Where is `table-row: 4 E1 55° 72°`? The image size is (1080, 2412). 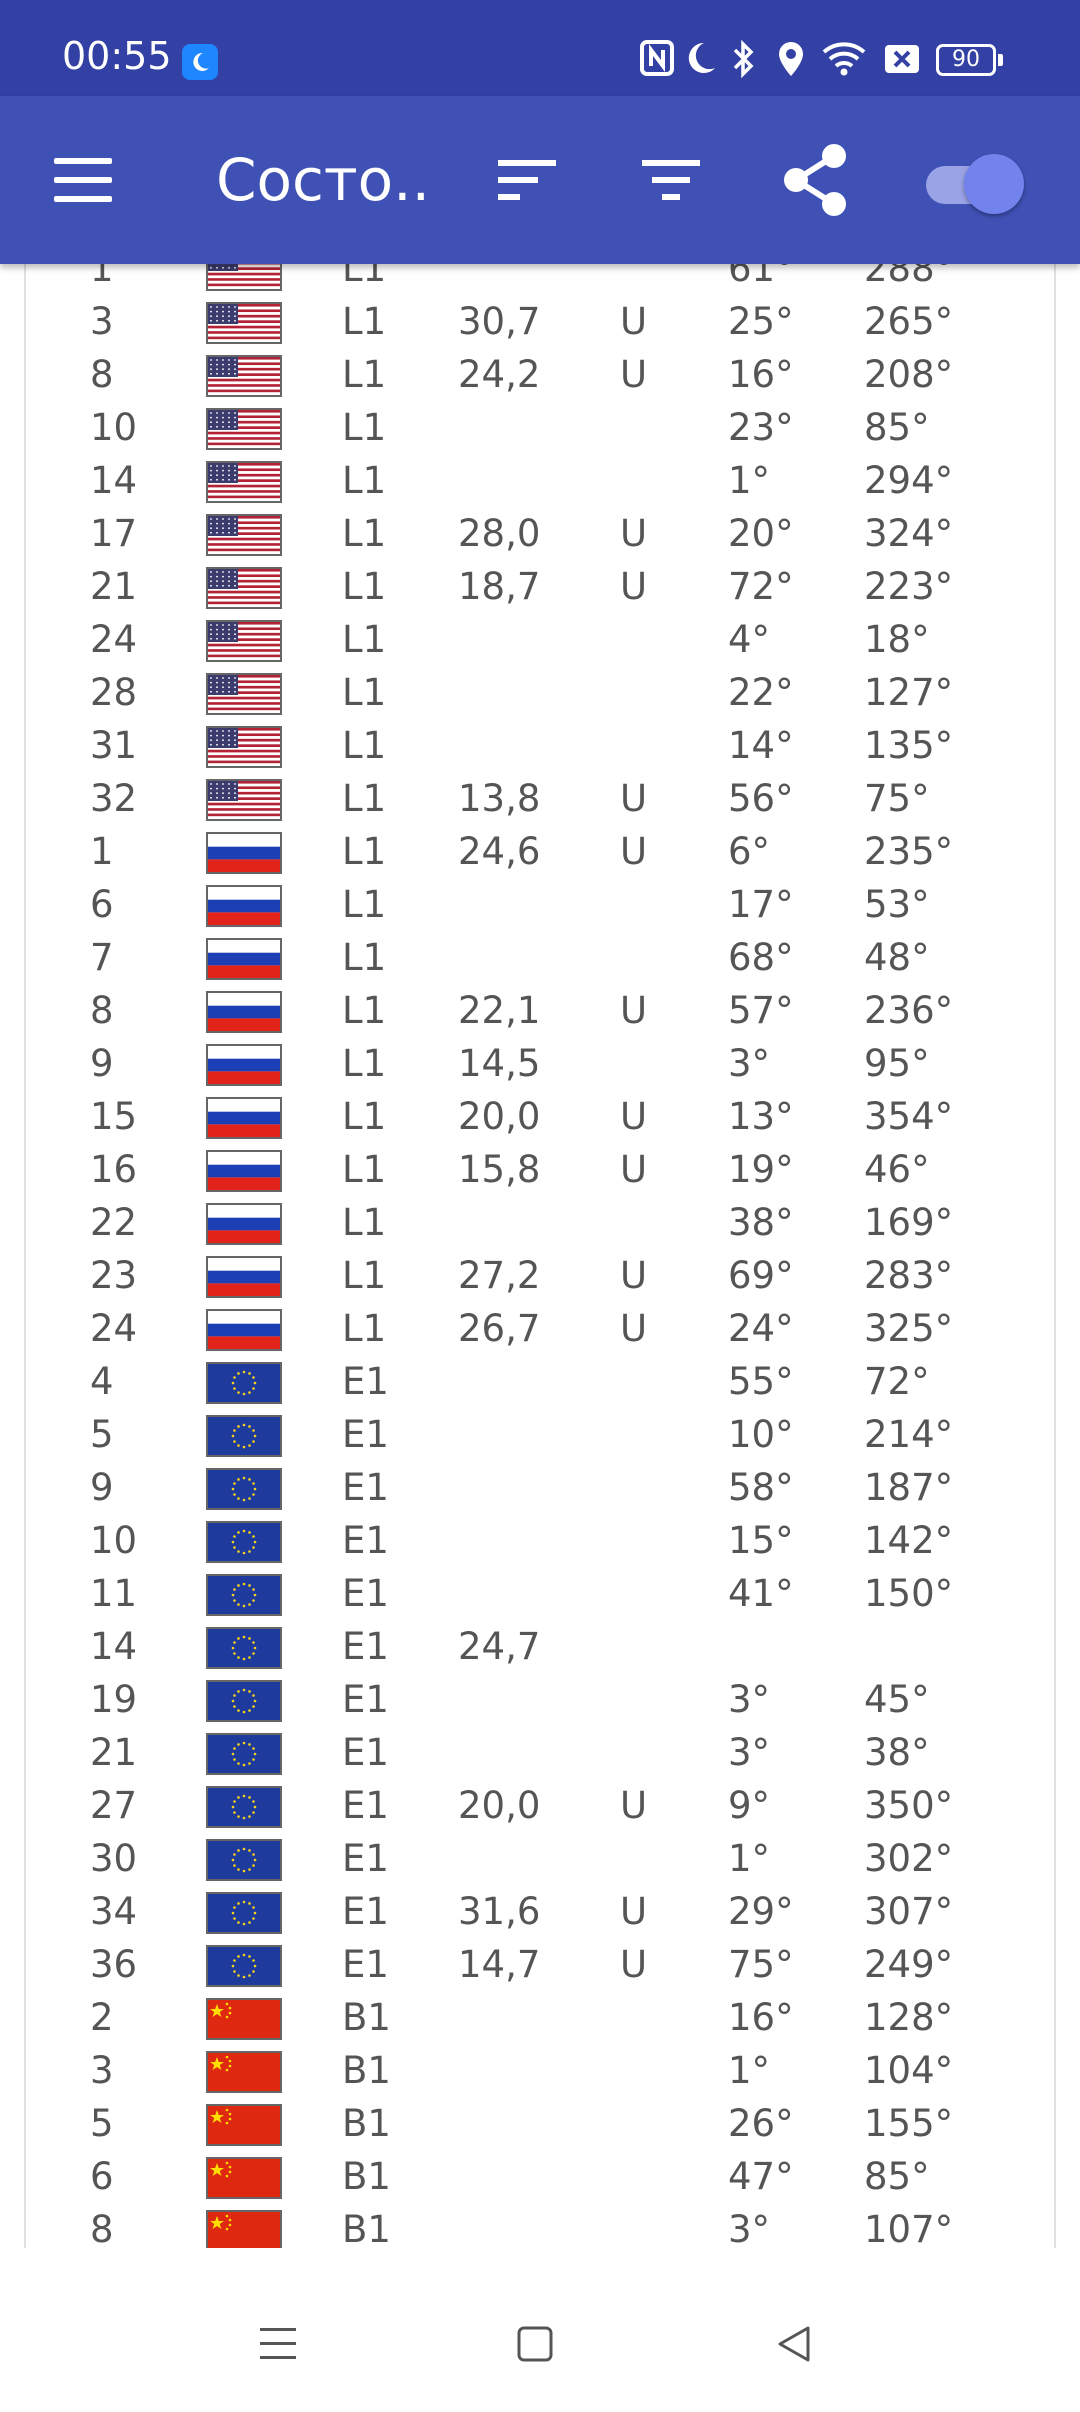 table-row: 4 E1 55° 72° is located at coordinates (540, 1381).